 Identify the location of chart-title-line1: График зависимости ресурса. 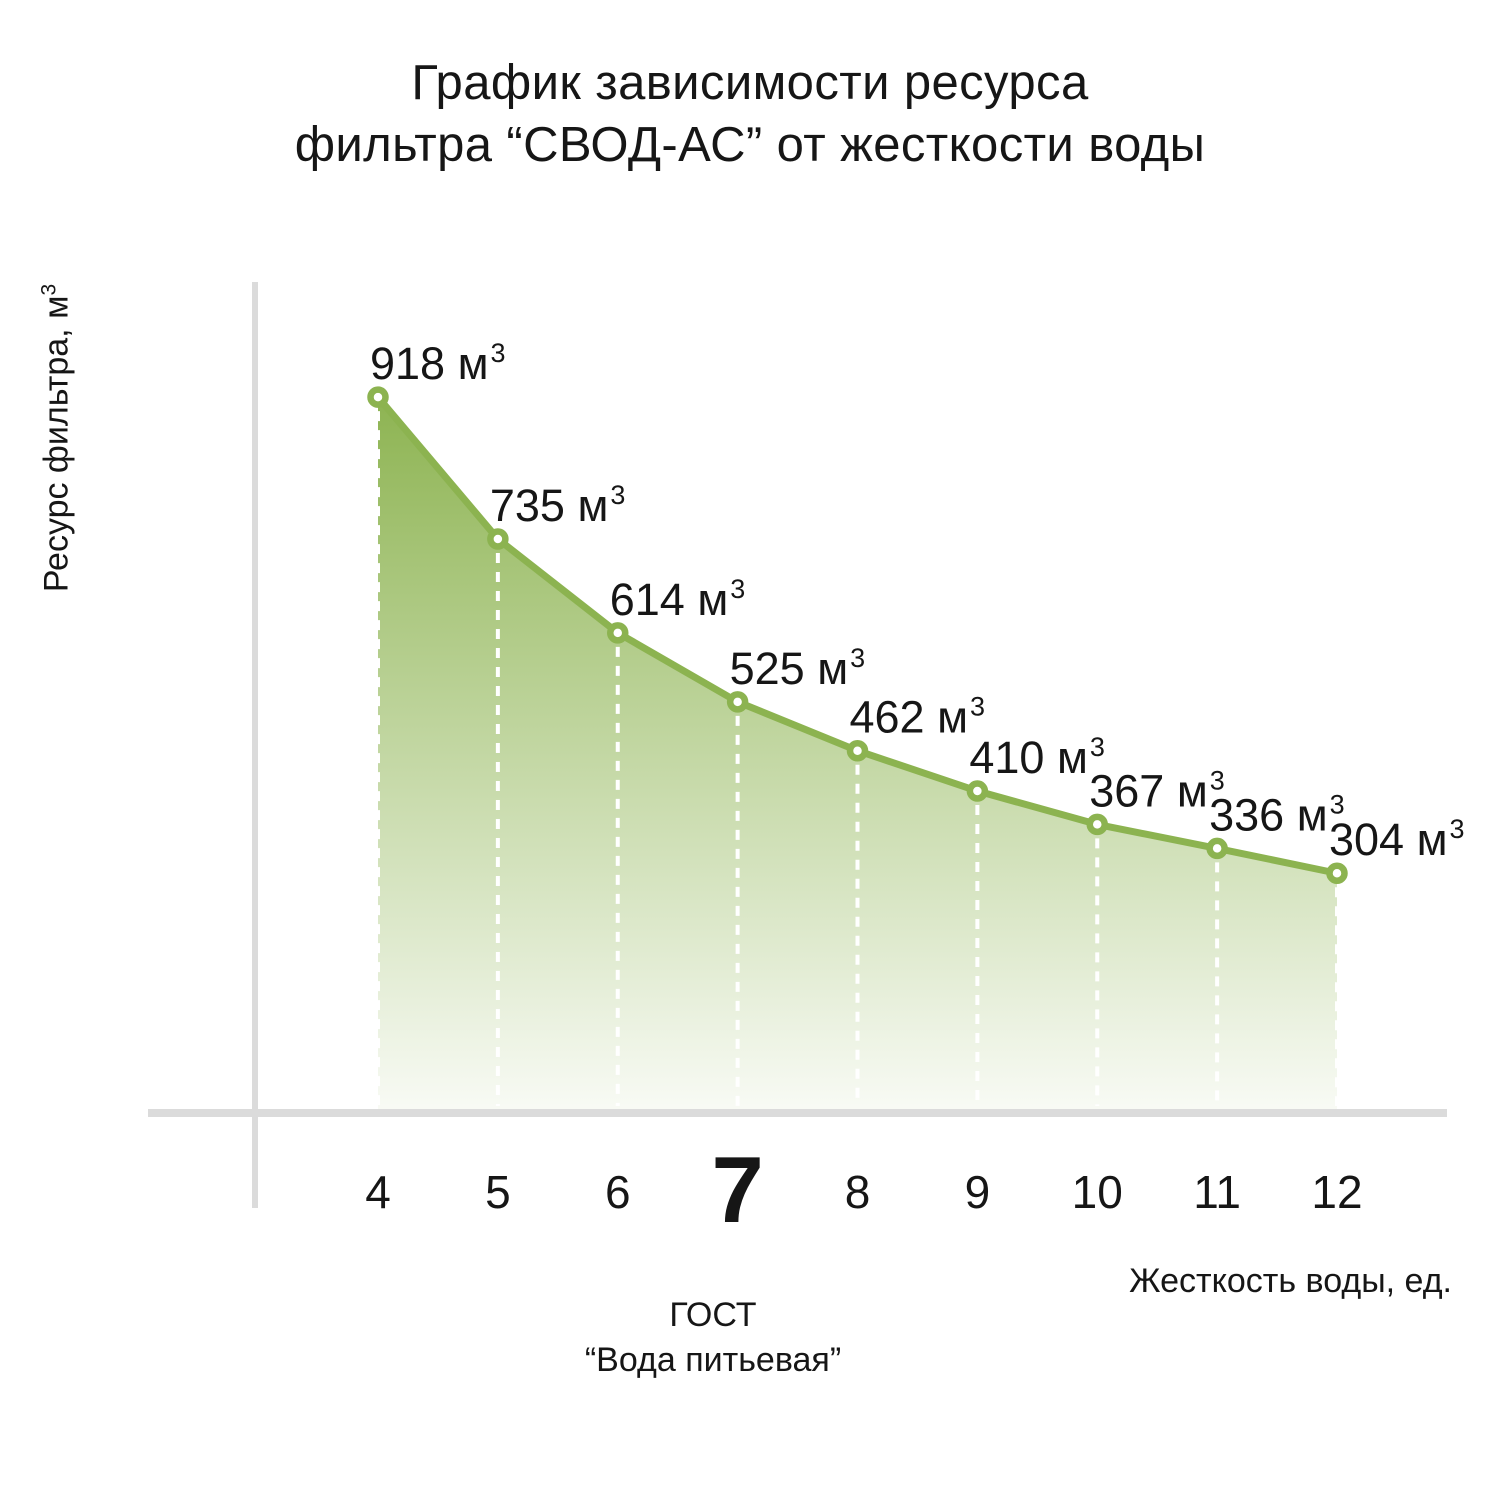
(750, 83).